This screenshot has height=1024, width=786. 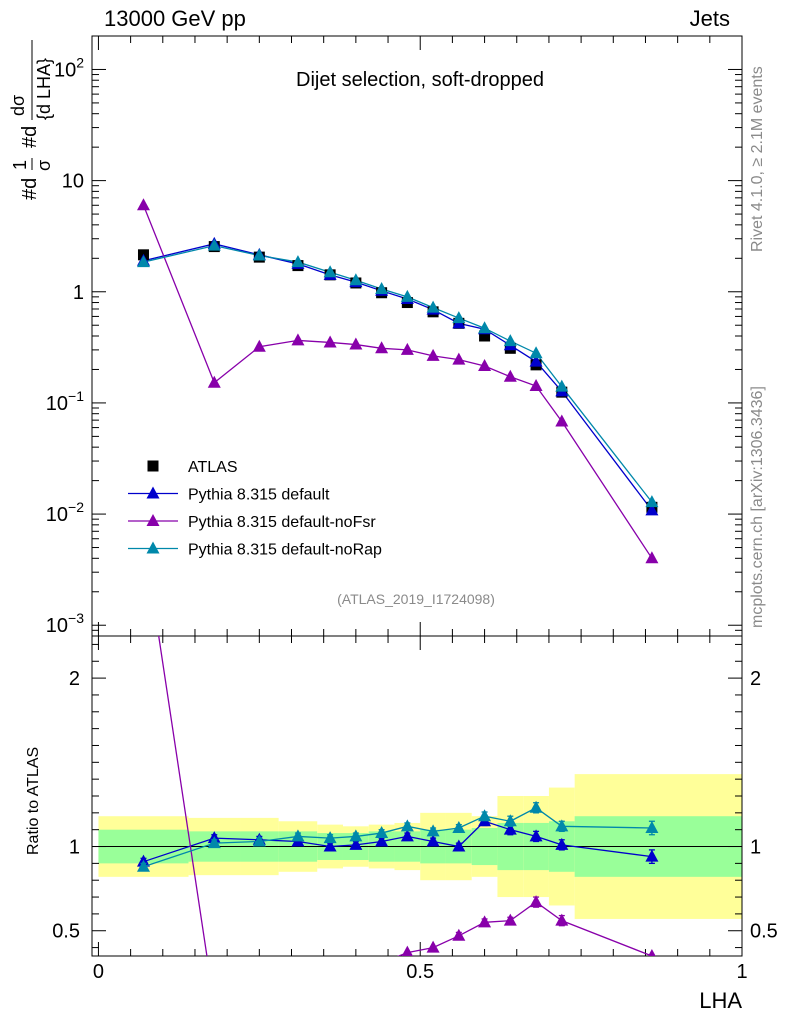 What do you see at coordinates (74, 848) in the screenshot?
I see `ratio-y-tick-label-left: 1` at bounding box center [74, 848].